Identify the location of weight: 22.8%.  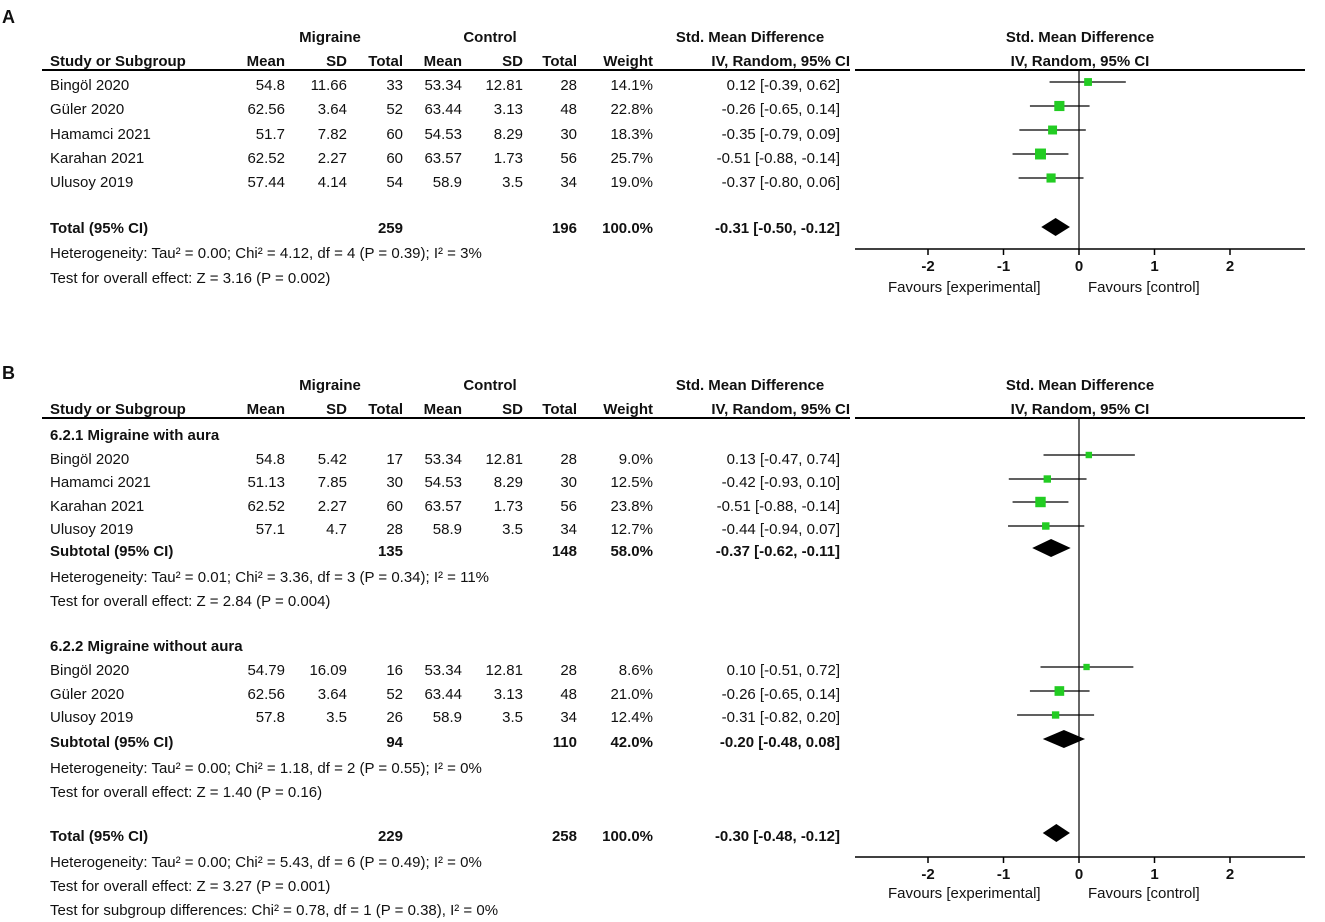
(631, 110).